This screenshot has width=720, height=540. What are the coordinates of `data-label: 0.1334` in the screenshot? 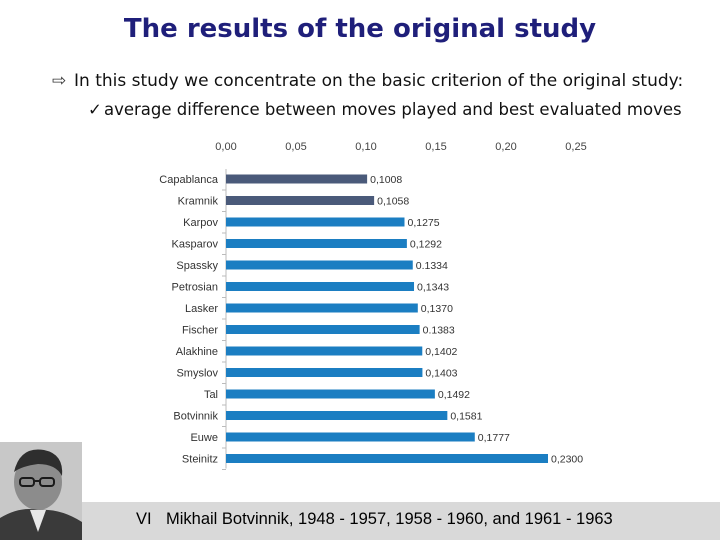 It's located at (432, 266).